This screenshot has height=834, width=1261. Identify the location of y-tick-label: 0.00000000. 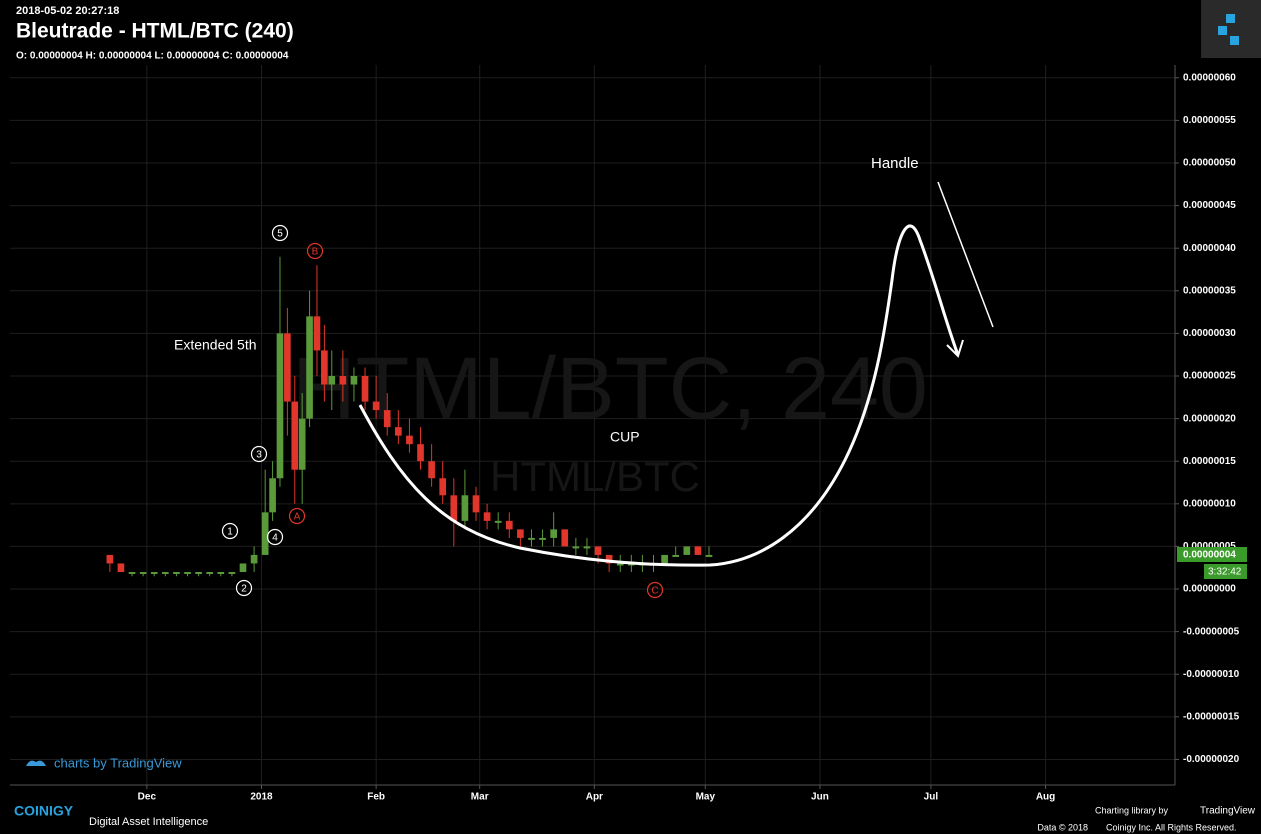
(1209, 589).